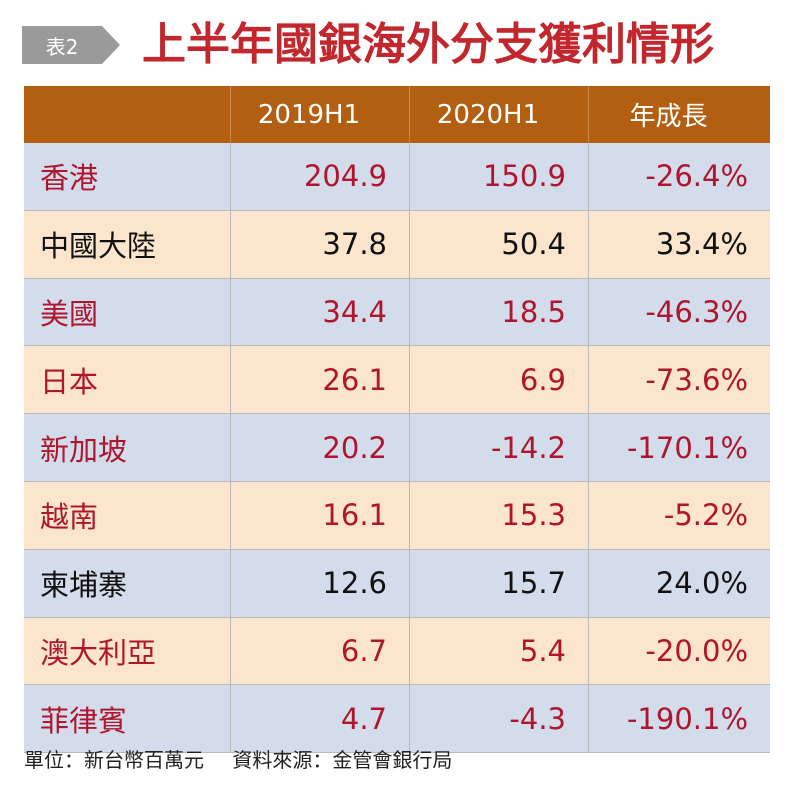 Image resolution: width=792 pixels, height=798 pixels. I want to click on table-row: 美國 34.4 18.5 -46.3%, so click(397, 312).